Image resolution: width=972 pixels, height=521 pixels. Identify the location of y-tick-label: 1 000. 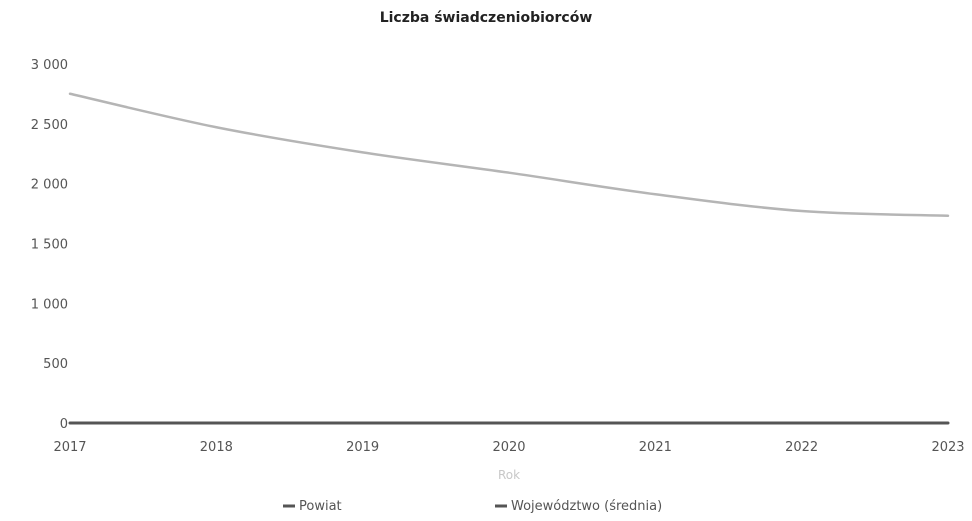
(49, 304).